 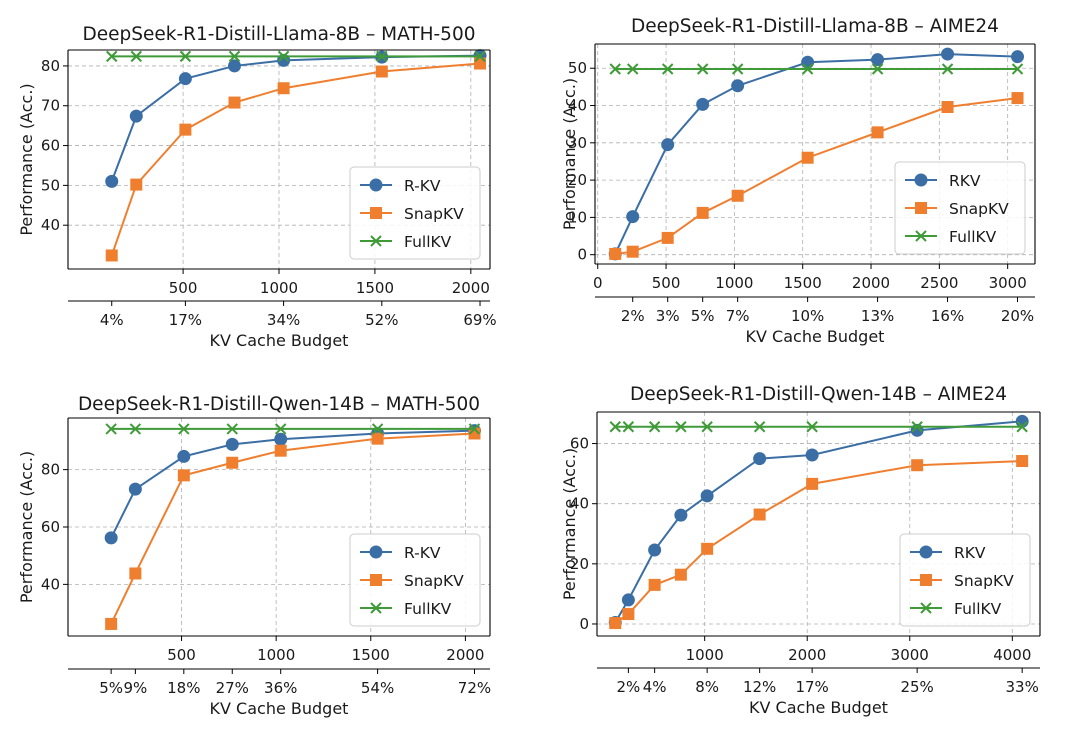 I want to click on secondary-tick-label: 52%, so click(x=381, y=320).